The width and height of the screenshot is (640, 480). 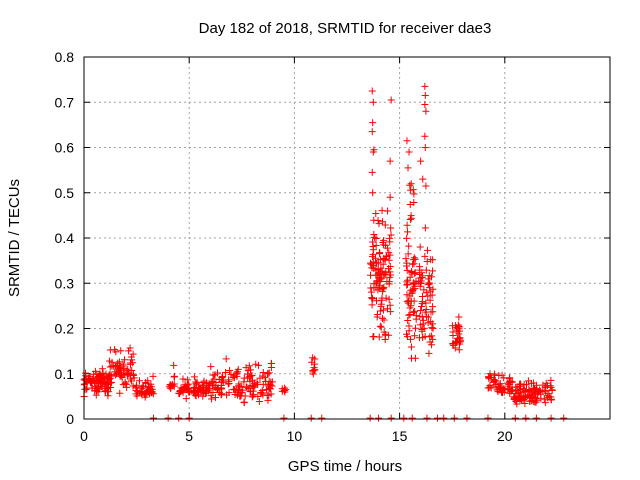 What do you see at coordinates (84, 436) in the screenshot?
I see `x-tick-label: 0` at bounding box center [84, 436].